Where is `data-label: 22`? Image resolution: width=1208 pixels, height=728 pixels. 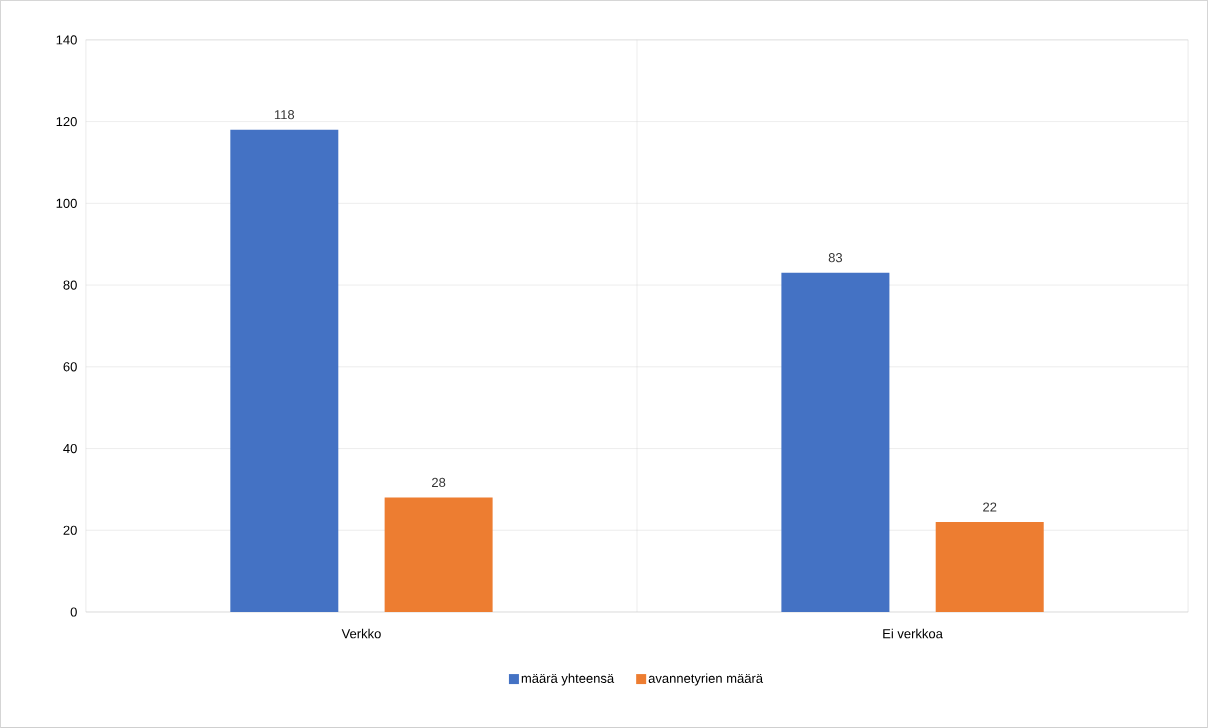
data-label: 22 is located at coordinates (990, 507).